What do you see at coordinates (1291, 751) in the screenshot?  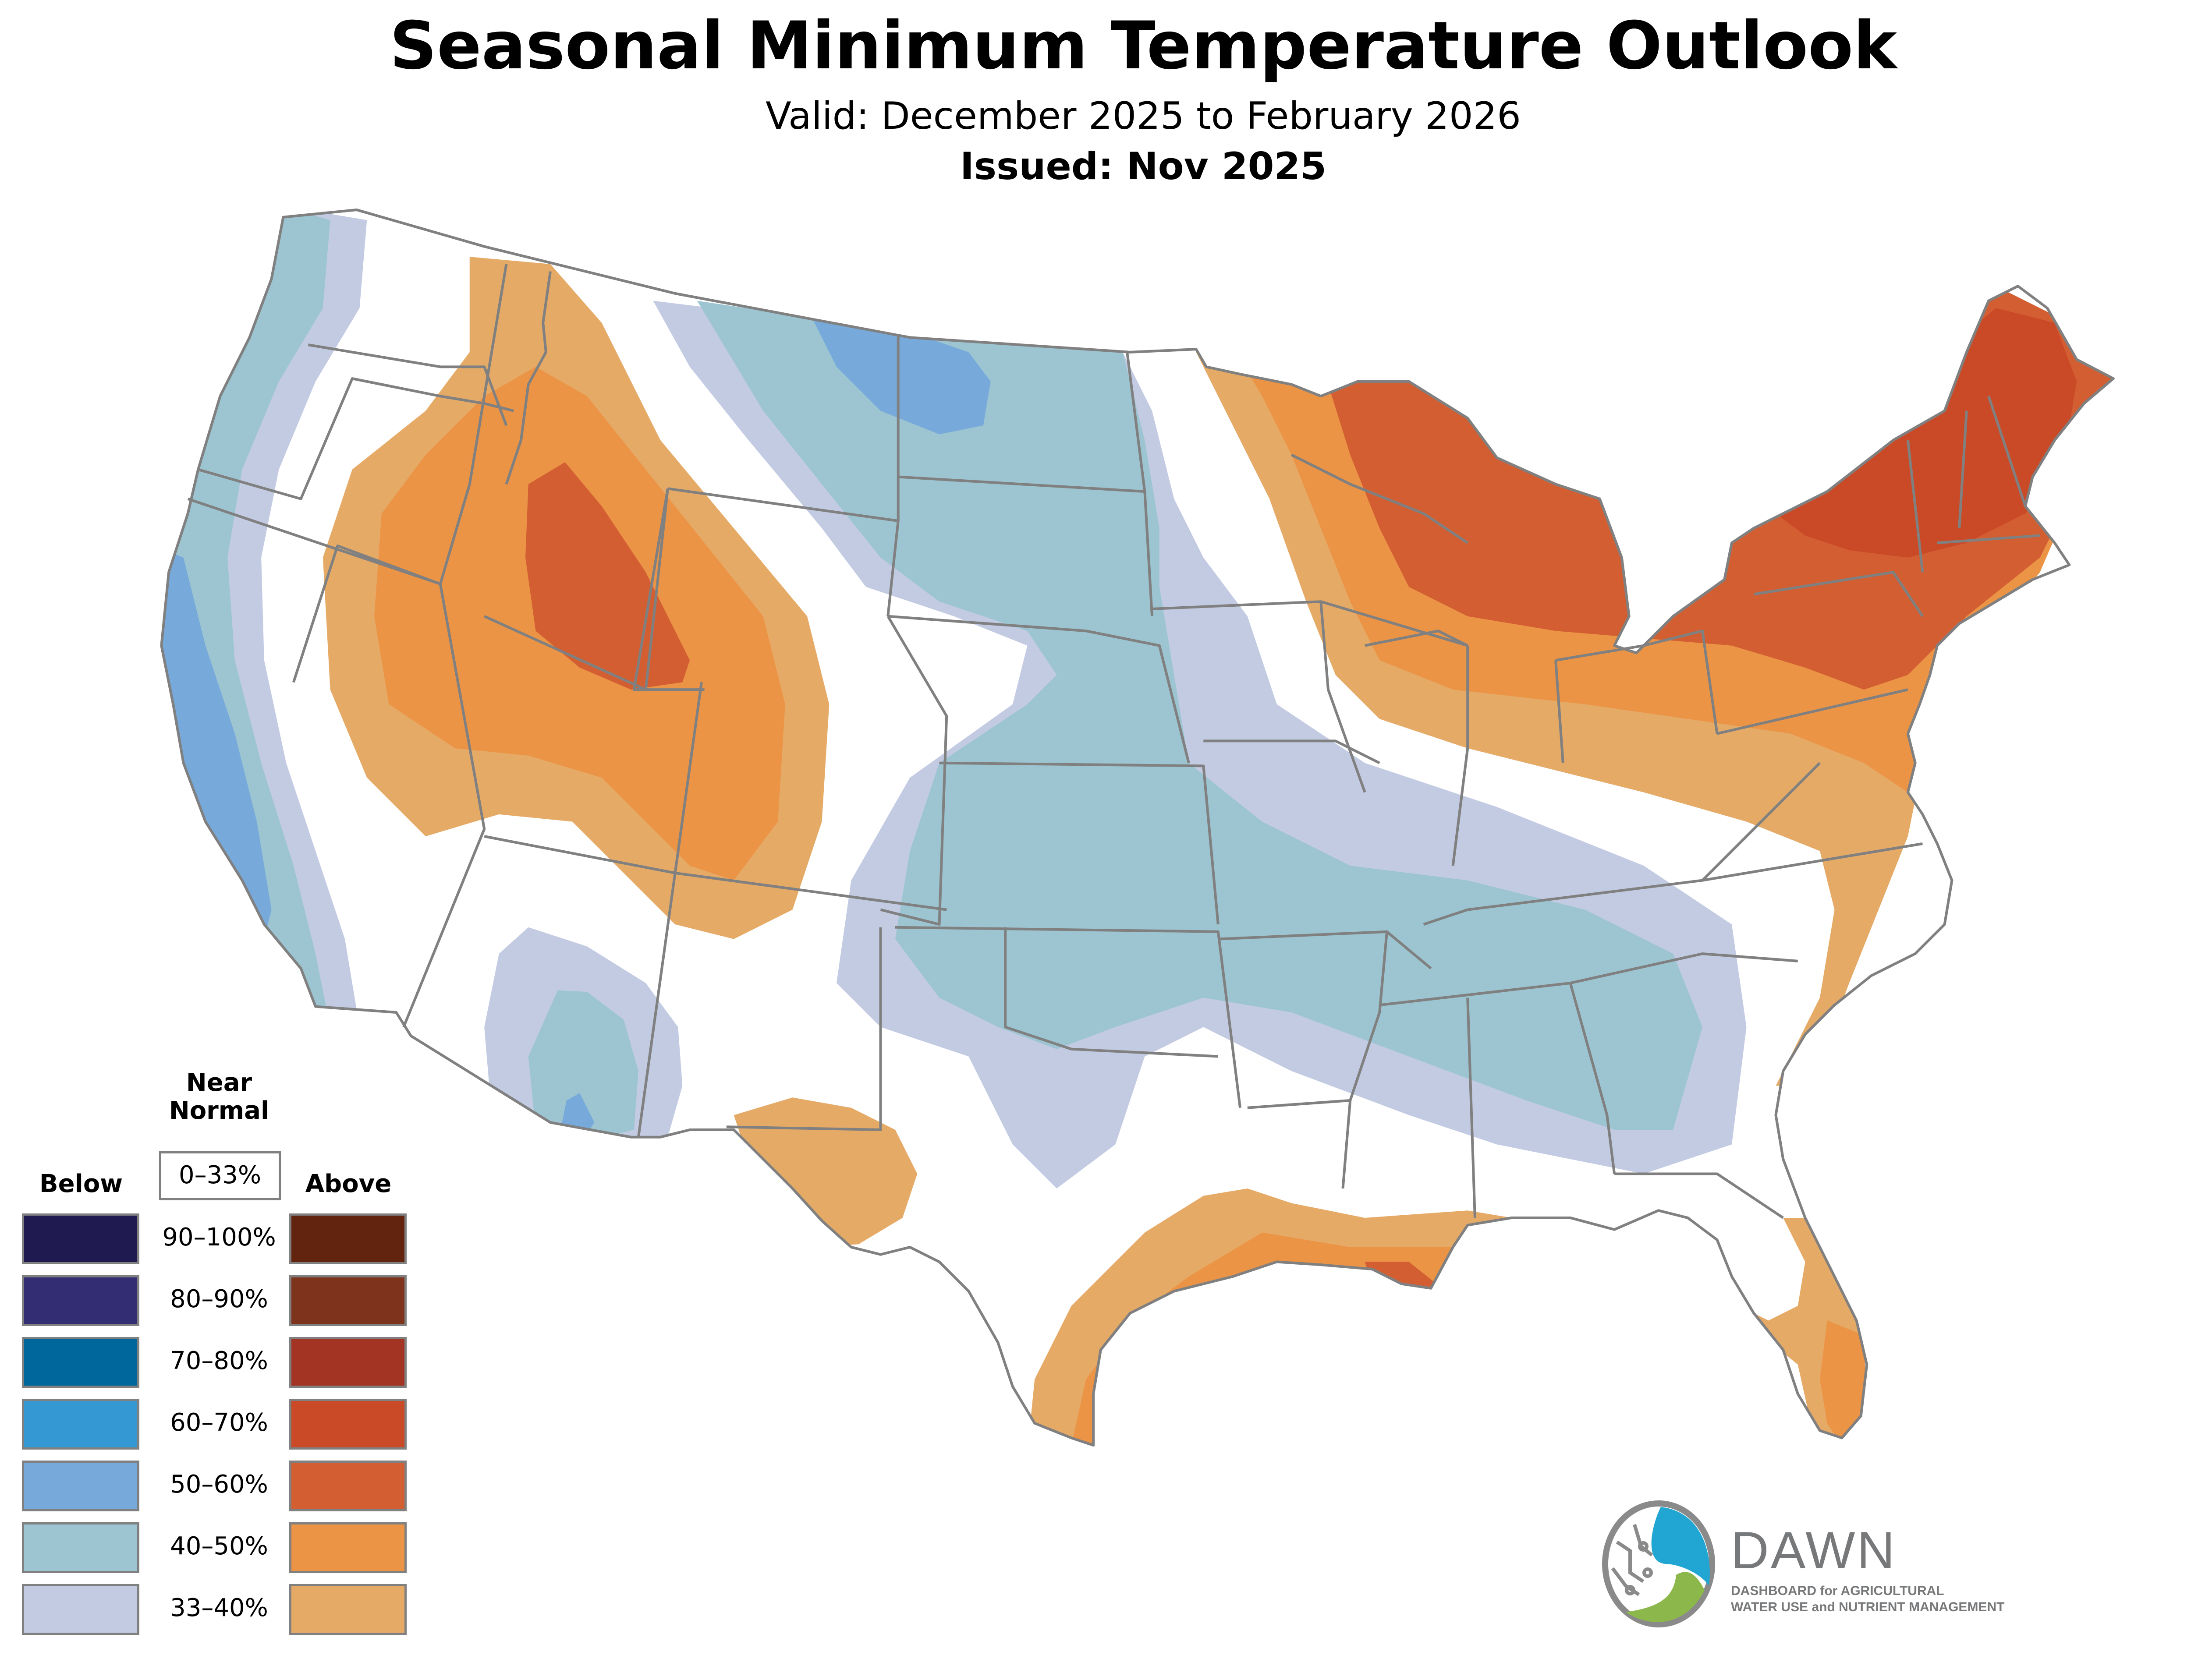 I see `border-mo-ia` at bounding box center [1291, 751].